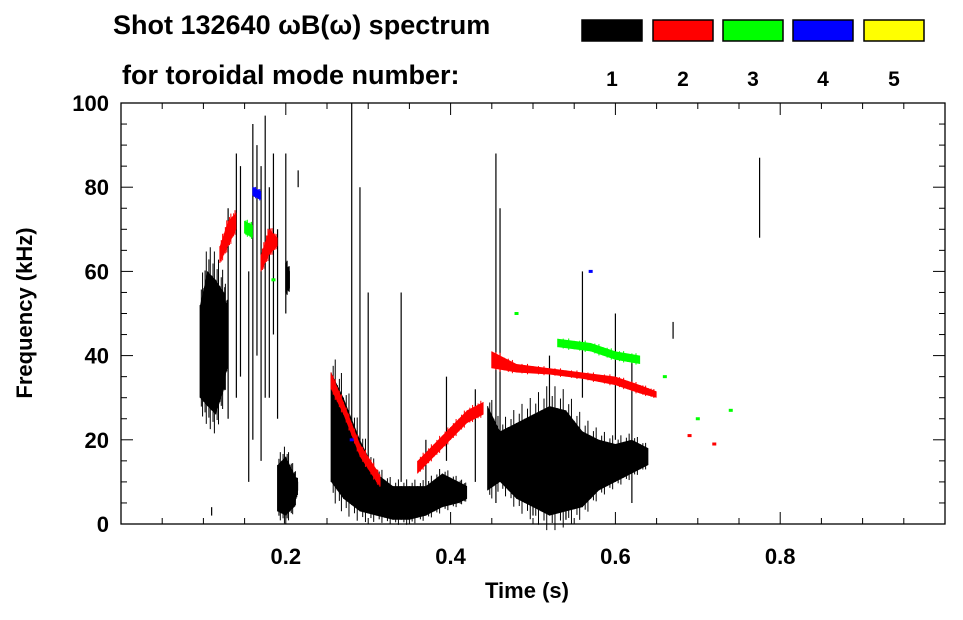  What do you see at coordinates (90, 103) in the screenshot?
I see `y-tick-label: 100` at bounding box center [90, 103].